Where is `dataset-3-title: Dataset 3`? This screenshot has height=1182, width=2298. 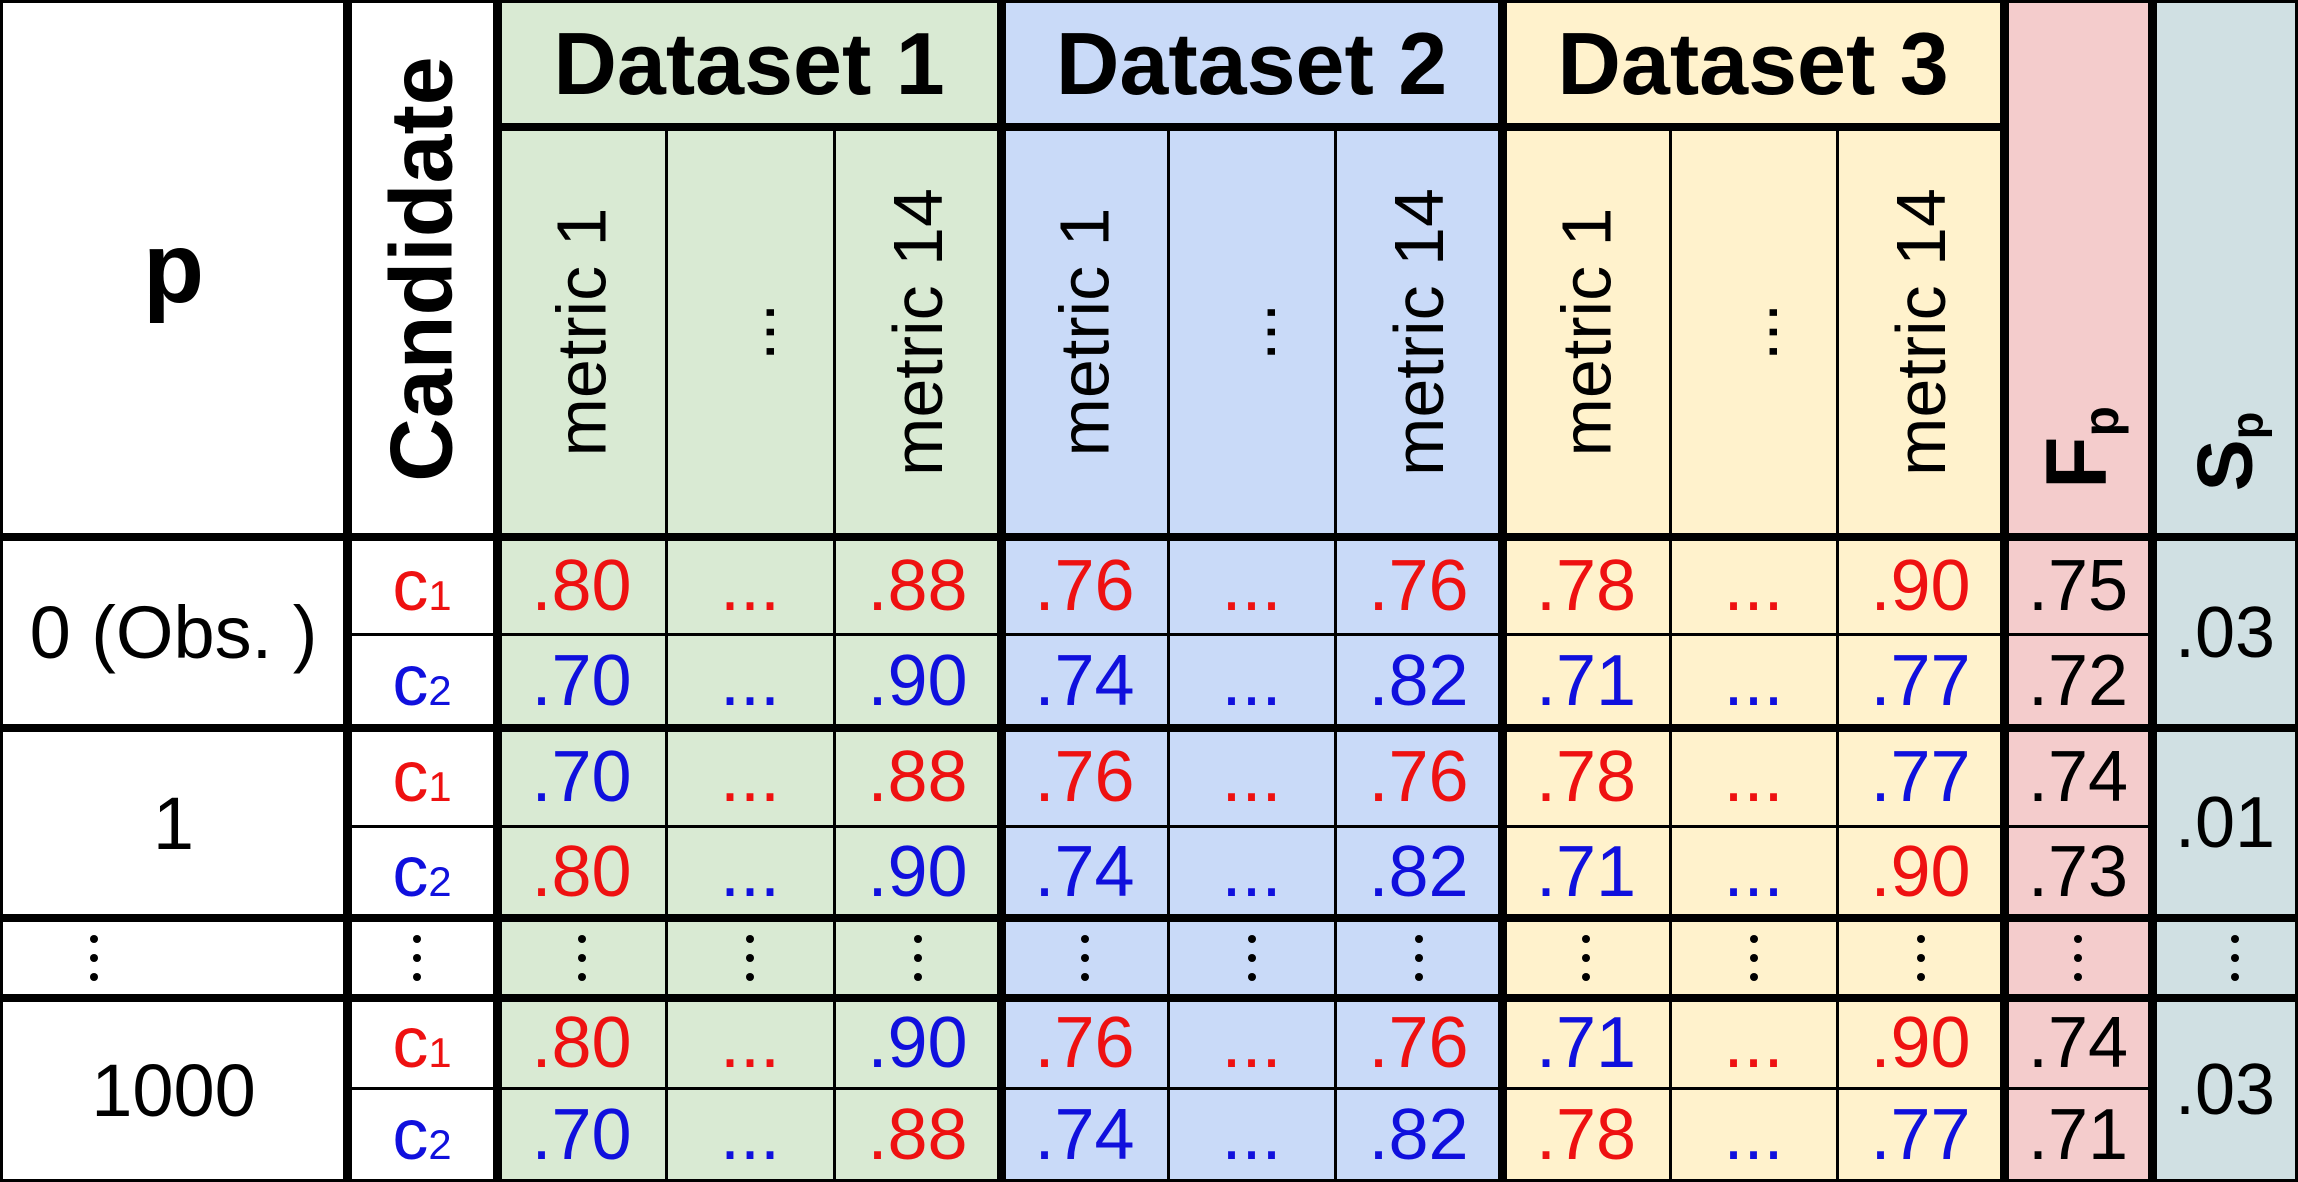
dataset-3-title: Dataset 3 is located at coordinates (1753, 63).